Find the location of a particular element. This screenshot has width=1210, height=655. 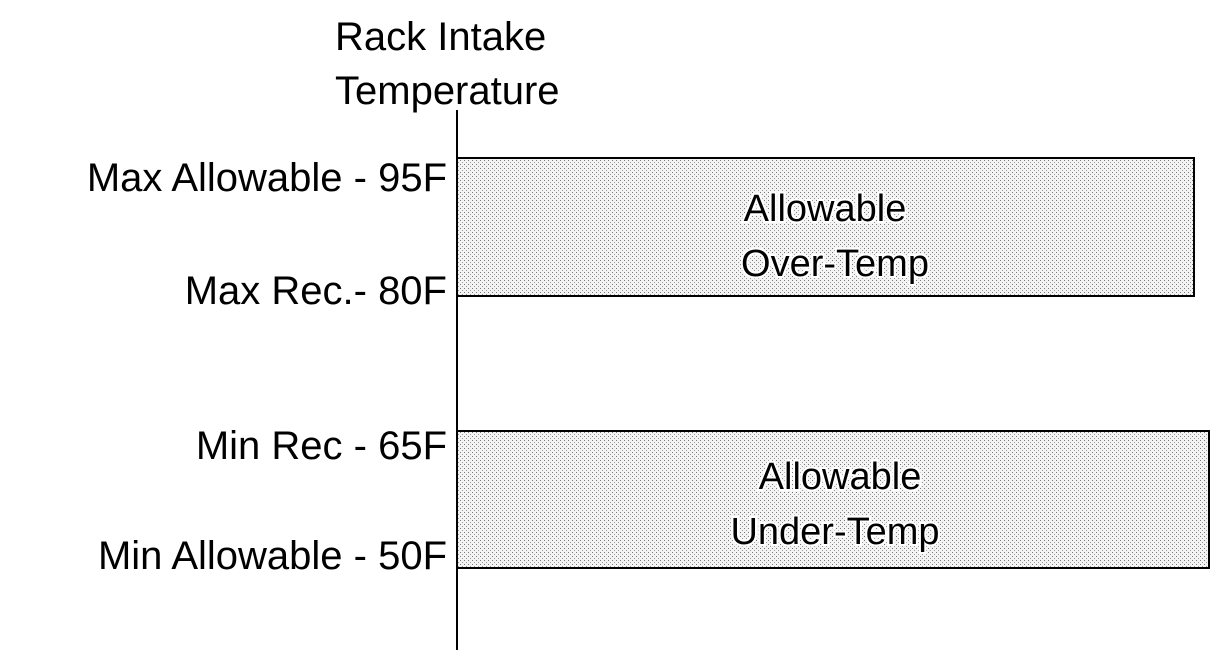

level-label: Max Rec.- 80F is located at coordinates (316, 291).